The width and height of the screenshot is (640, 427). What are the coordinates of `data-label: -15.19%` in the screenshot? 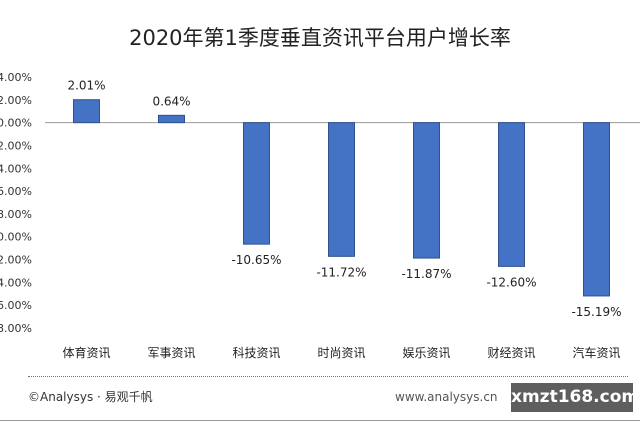 It's located at (596, 312).